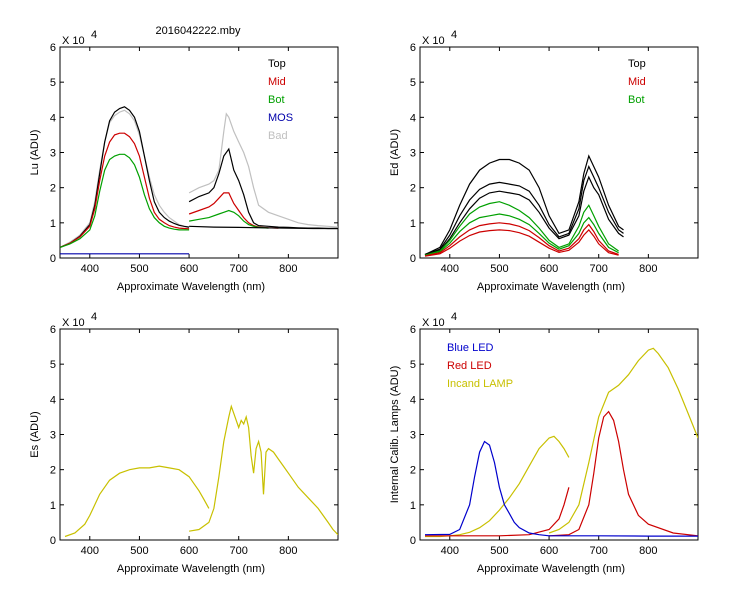 The width and height of the screenshot is (750, 605). I want to click on y-axis-label: Es (ADU), so click(35, 434).